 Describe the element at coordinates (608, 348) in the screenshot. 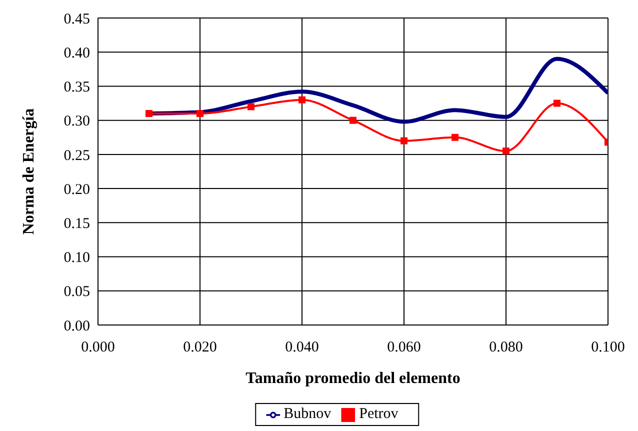

I see `x-tick-label: 0.100` at that location.